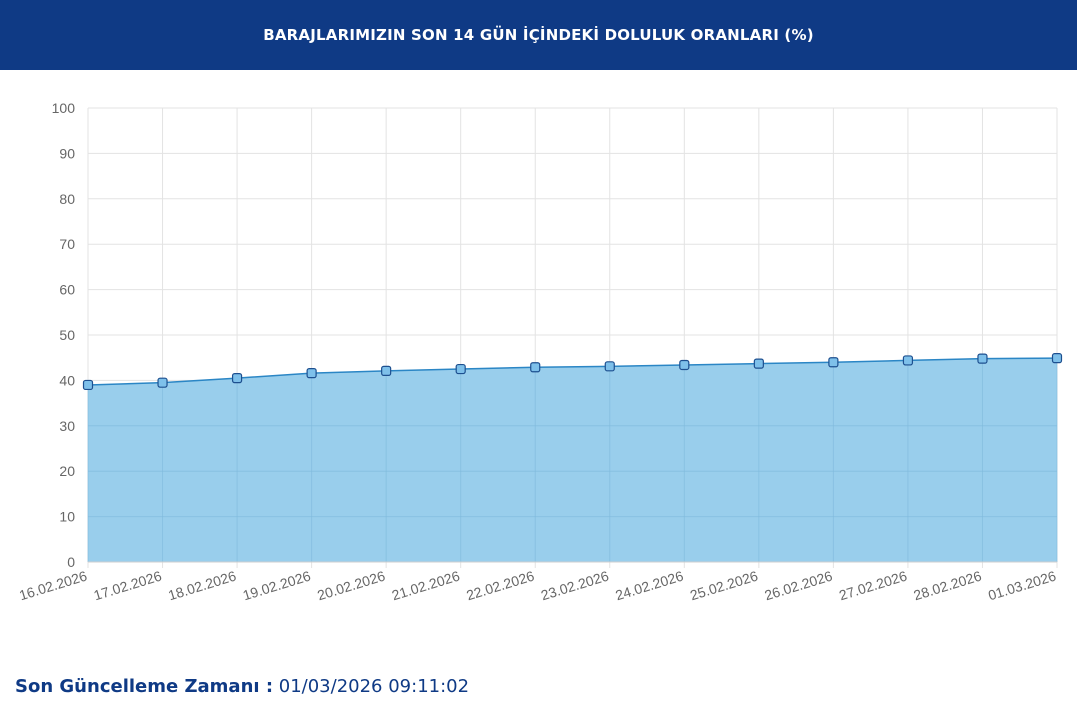 Image resolution: width=1077 pixels, height=706 pixels. I want to click on y-tick-label: 30, so click(67, 426).